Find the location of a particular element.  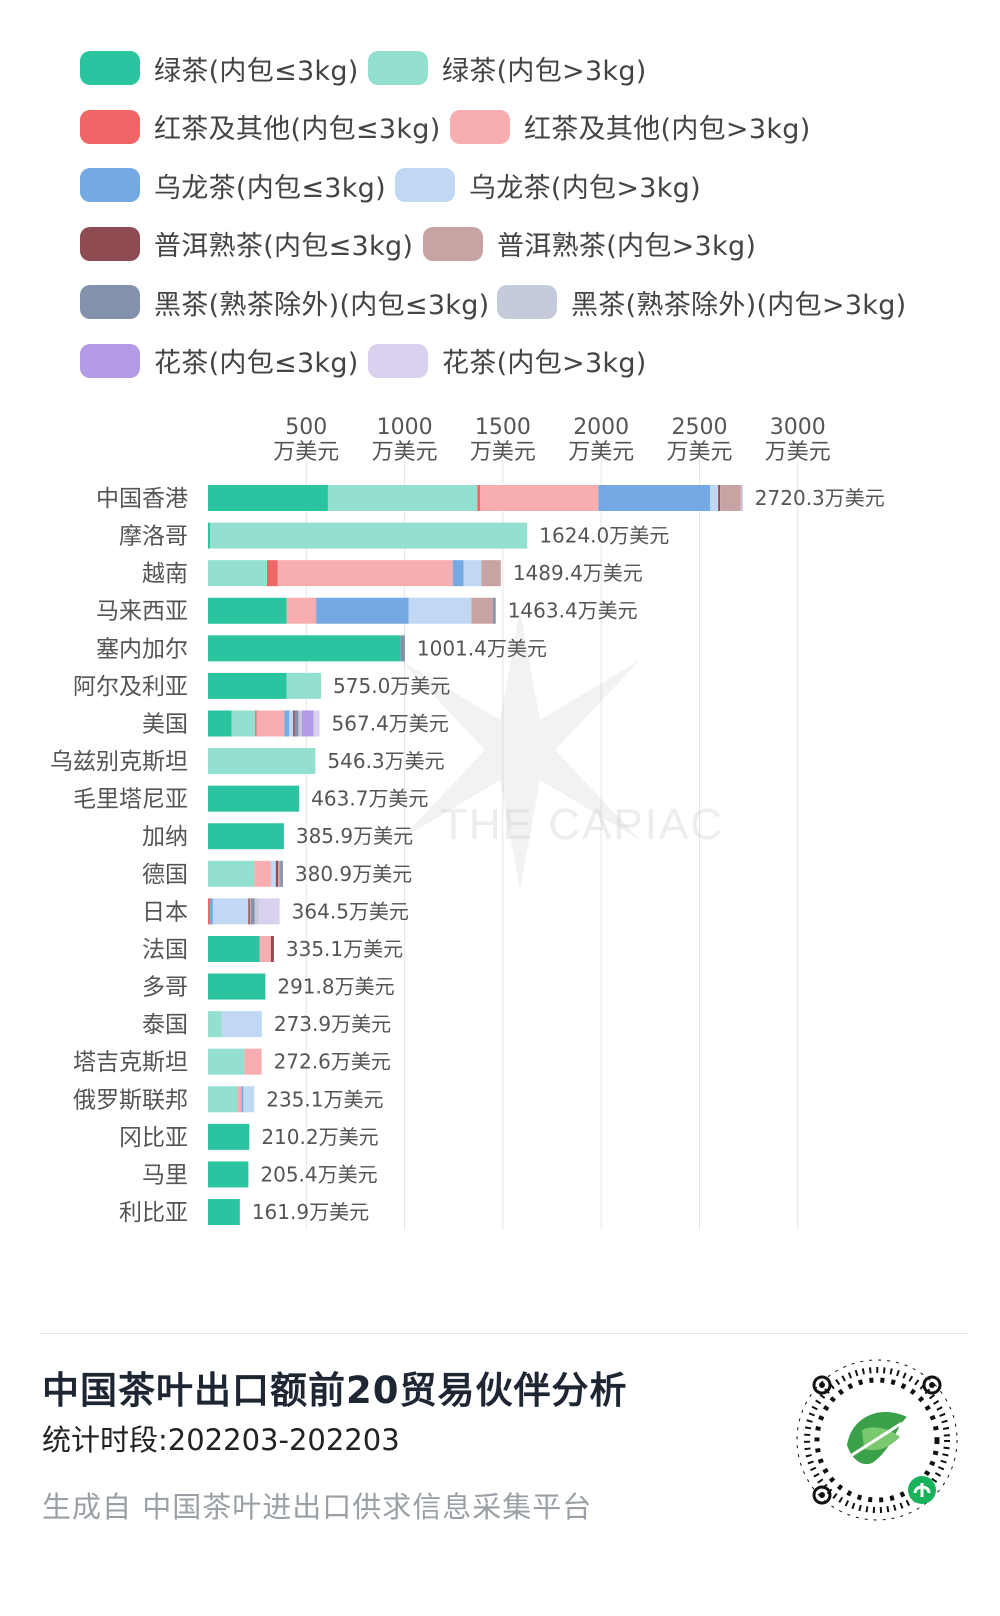

legend-item: 普洱熟茶(内包>3kg) is located at coordinates (589, 244).